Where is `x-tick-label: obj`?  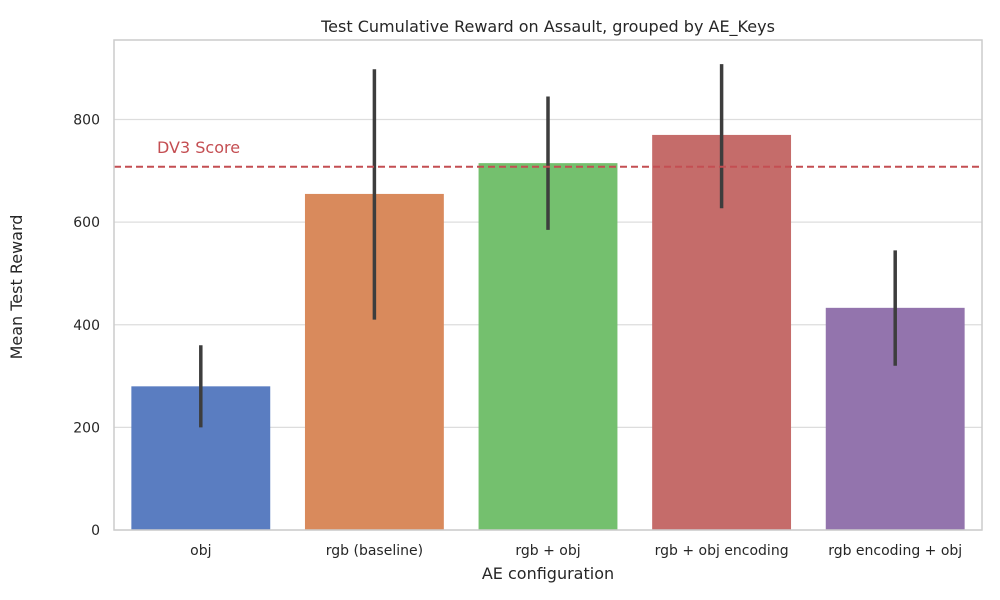 x-tick-label: obj is located at coordinates (200, 551).